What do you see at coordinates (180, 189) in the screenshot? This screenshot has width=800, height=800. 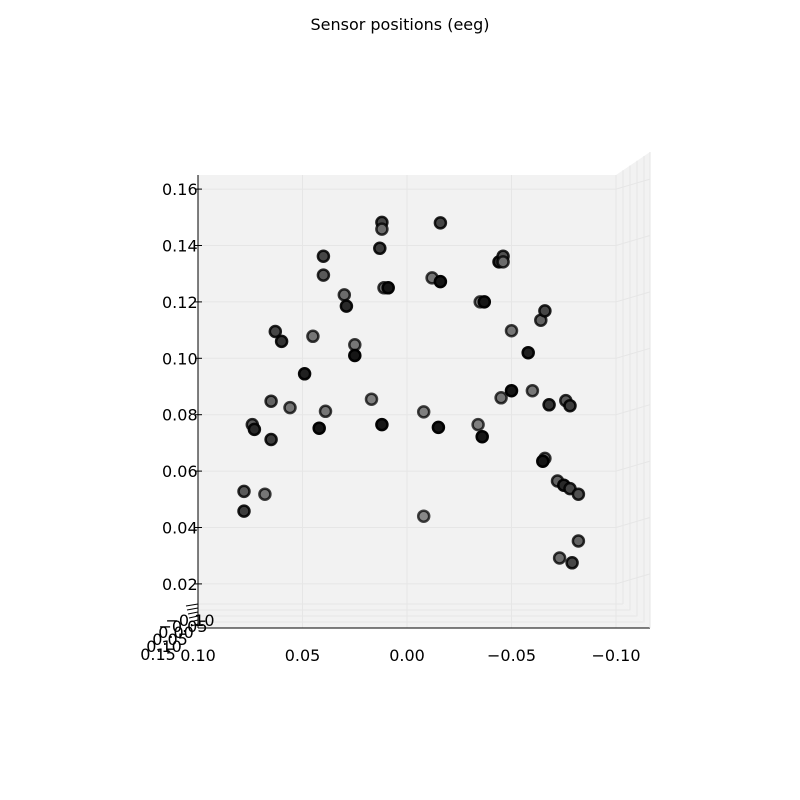 I see `y-tick-label: 0.16` at bounding box center [180, 189].